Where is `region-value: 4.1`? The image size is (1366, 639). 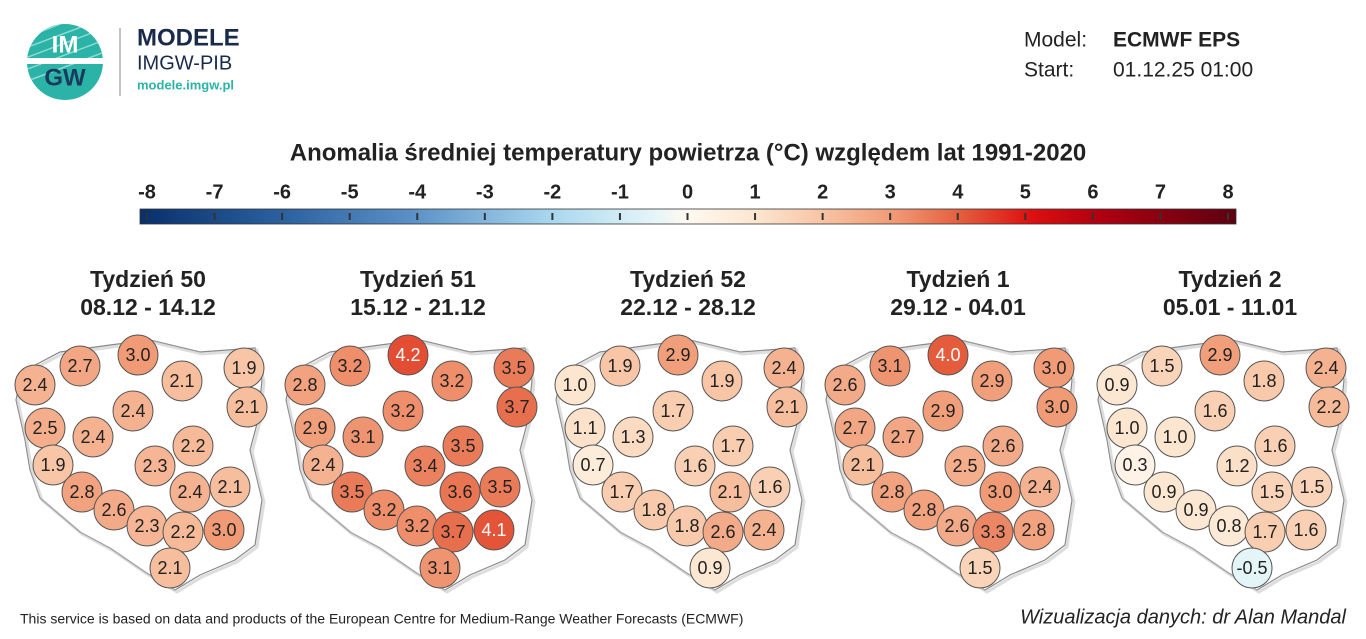 region-value: 4.1 is located at coordinates (493, 530).